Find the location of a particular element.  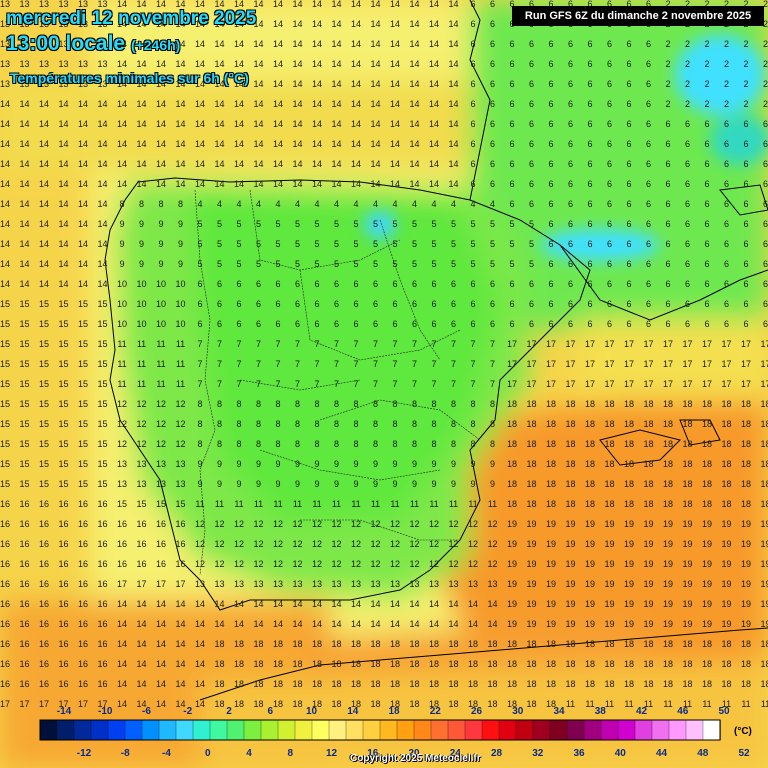

colorbar-swatch is located at coordinates (269, 730).